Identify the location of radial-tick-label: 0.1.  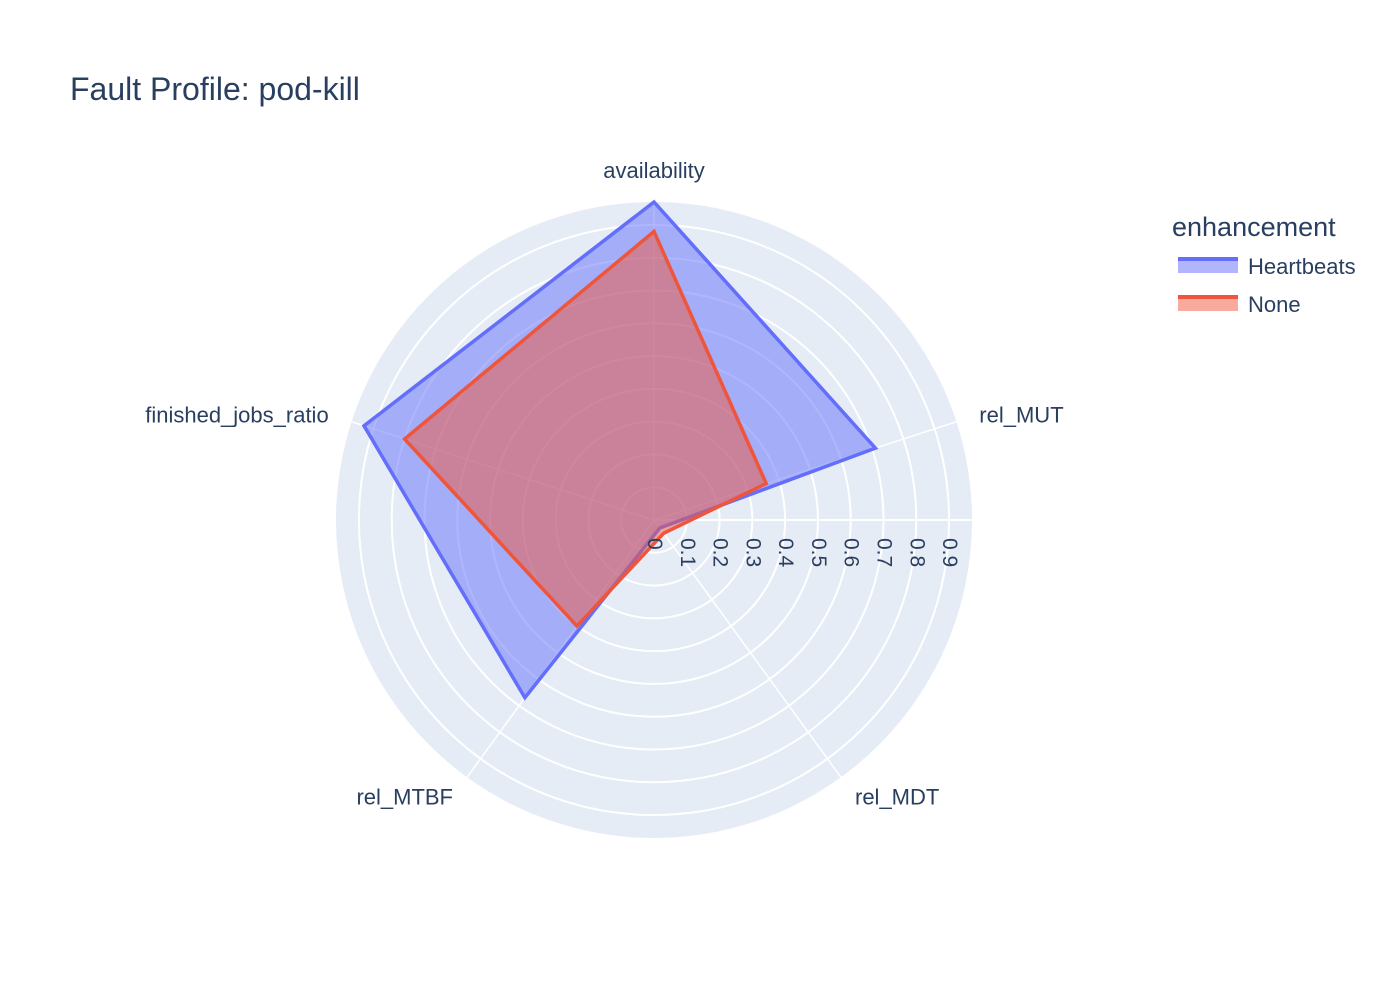
(687, 552).